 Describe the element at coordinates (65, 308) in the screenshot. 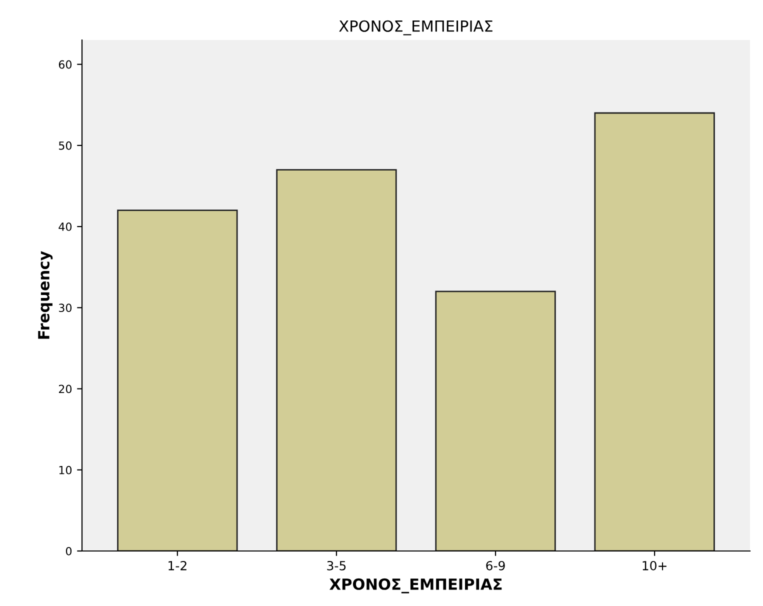

I see `y-tick-label: 30` at that location.